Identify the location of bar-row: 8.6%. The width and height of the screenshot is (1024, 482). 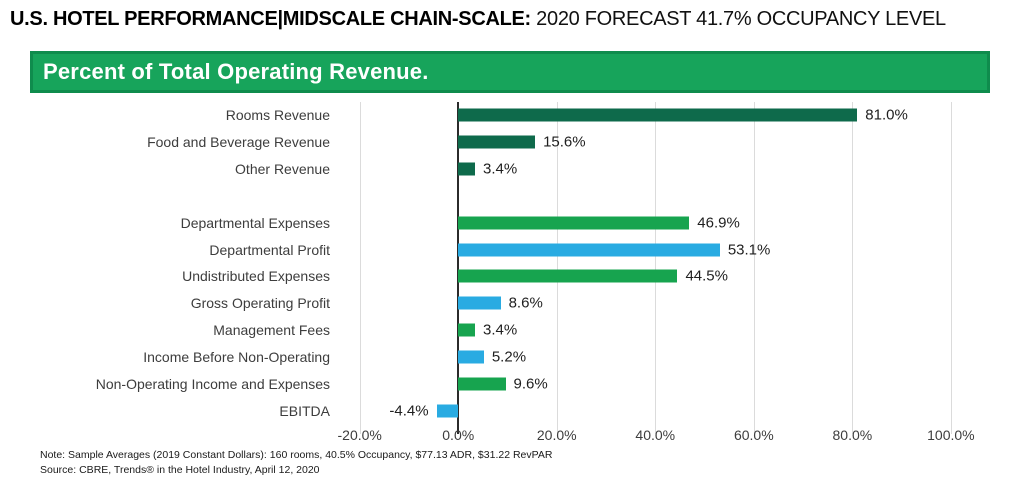
(675, 303).